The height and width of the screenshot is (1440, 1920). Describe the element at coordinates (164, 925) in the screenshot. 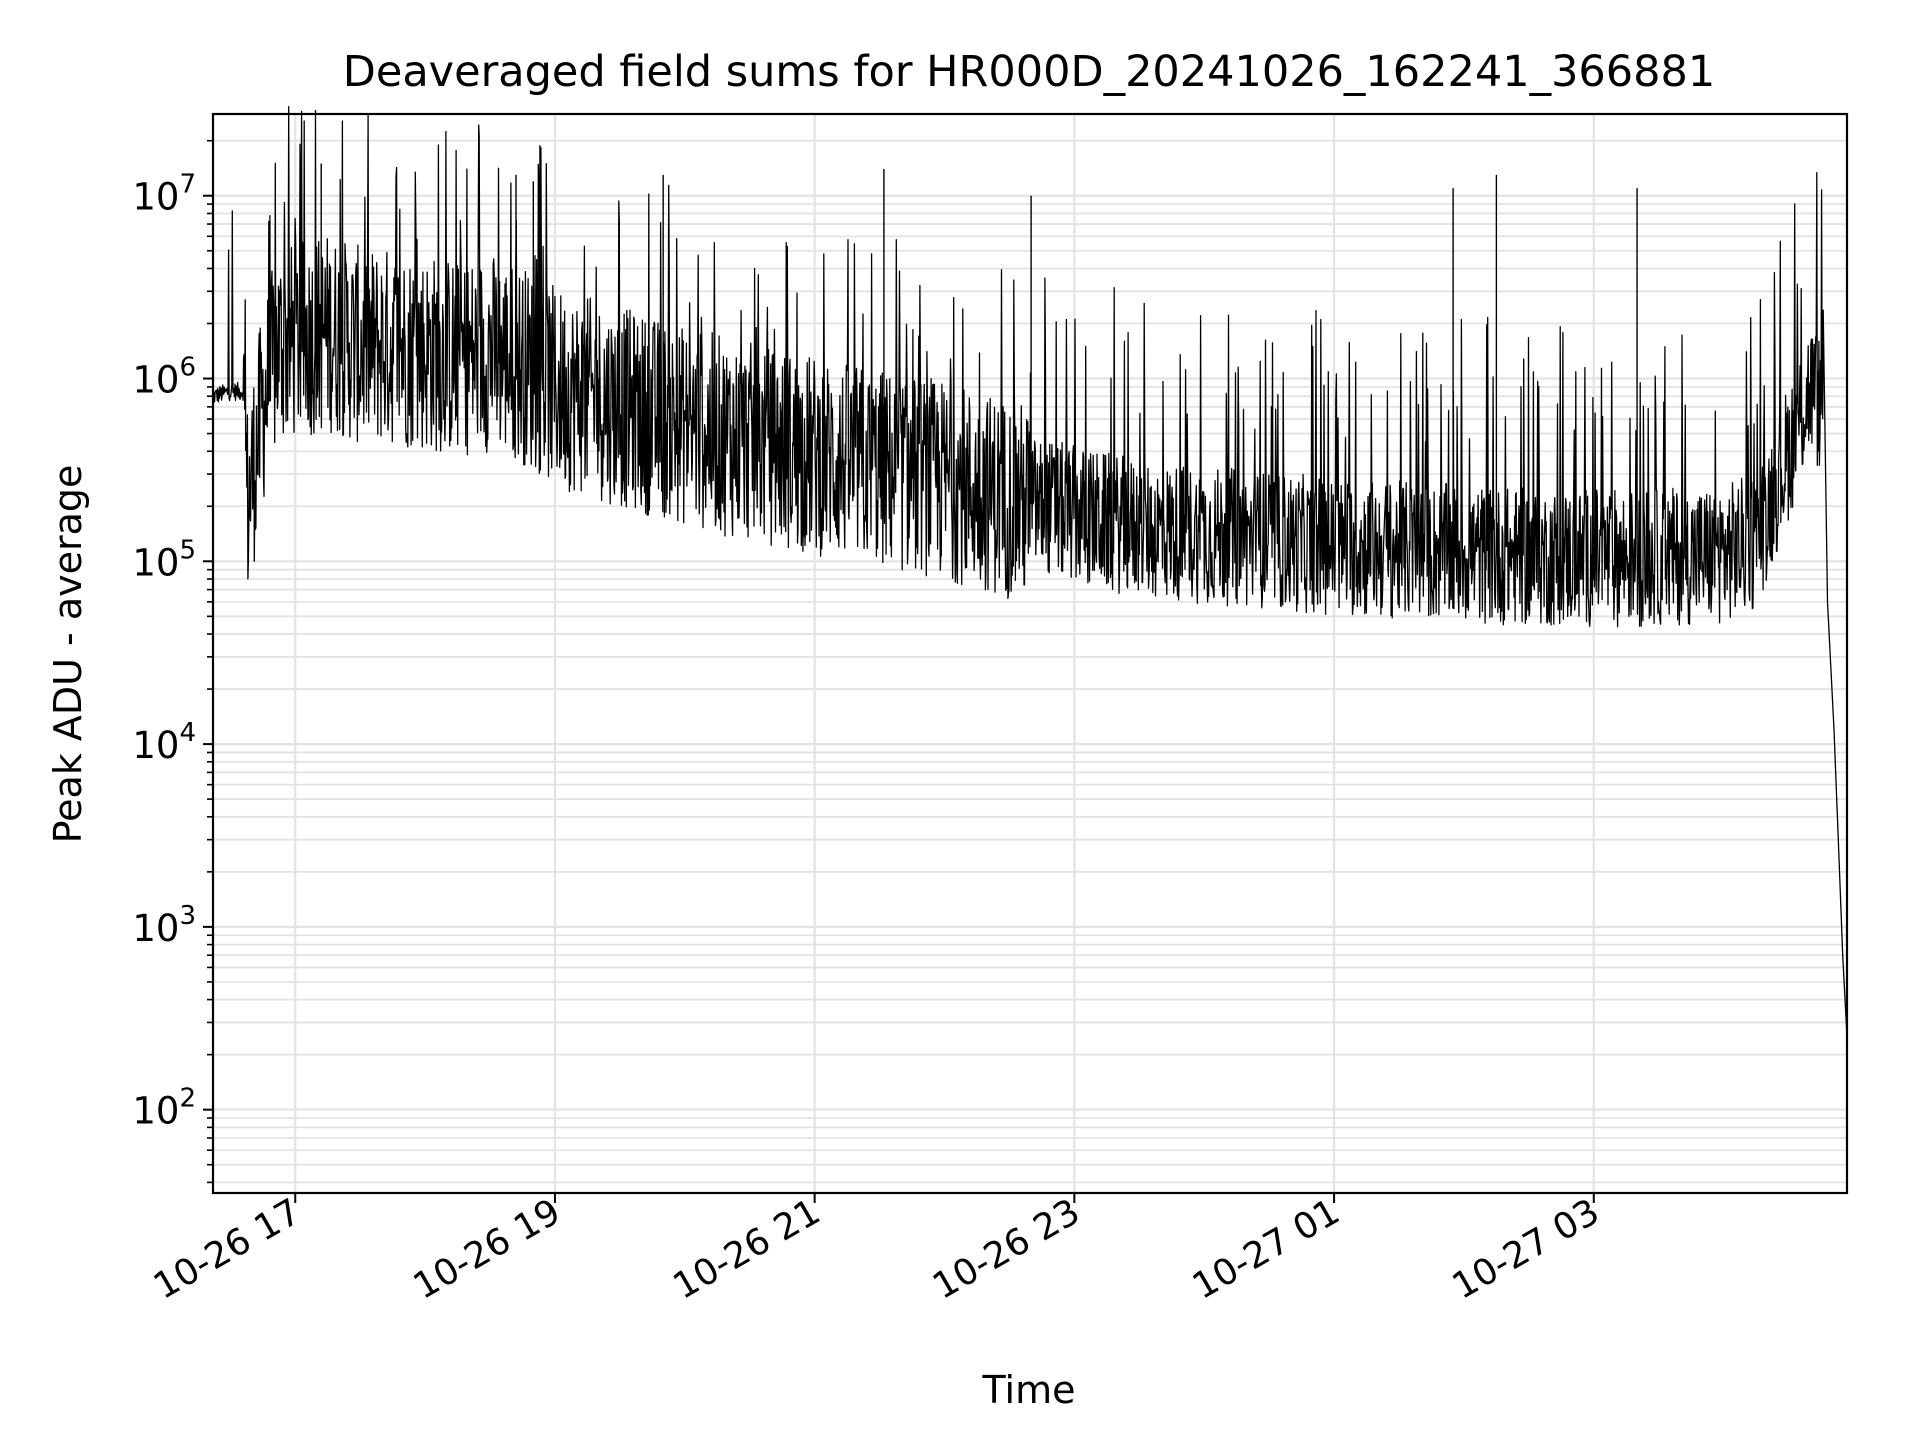

I see `tick-label-y: 10³` at that location.